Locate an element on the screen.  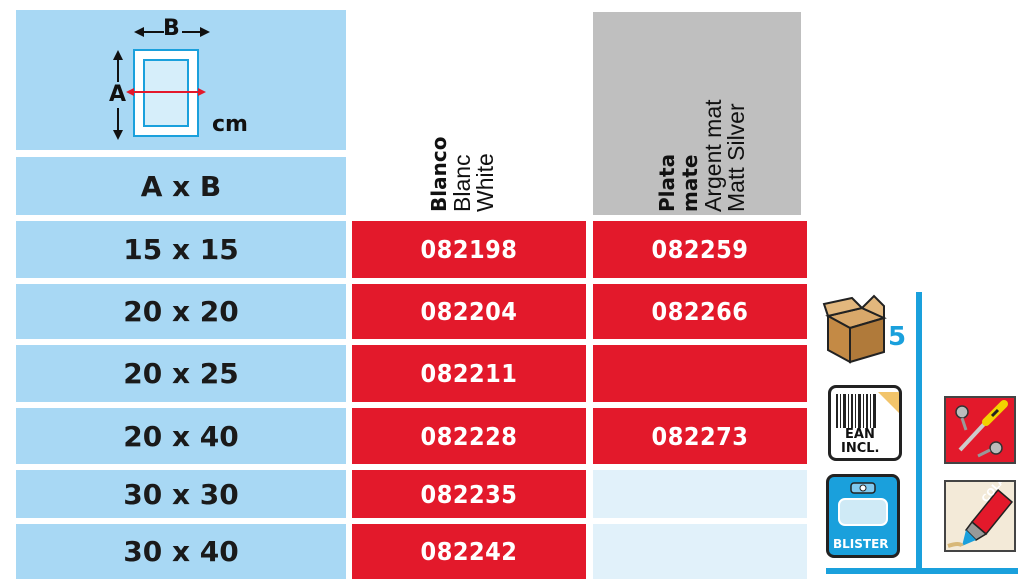
blister-pack-icon: BLISTER is located at coordinates (863, 516).